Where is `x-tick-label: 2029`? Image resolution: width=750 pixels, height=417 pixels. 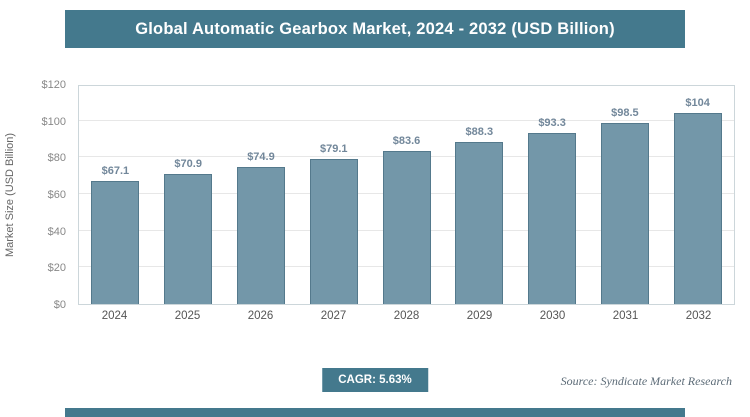
x-tick-label: 2029 is located at coordinates (479, 316).